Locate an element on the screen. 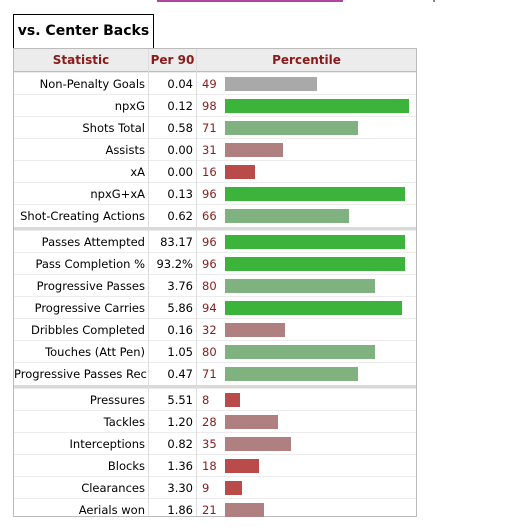  stat-name: Blocks is located at coordinates (126, 466).